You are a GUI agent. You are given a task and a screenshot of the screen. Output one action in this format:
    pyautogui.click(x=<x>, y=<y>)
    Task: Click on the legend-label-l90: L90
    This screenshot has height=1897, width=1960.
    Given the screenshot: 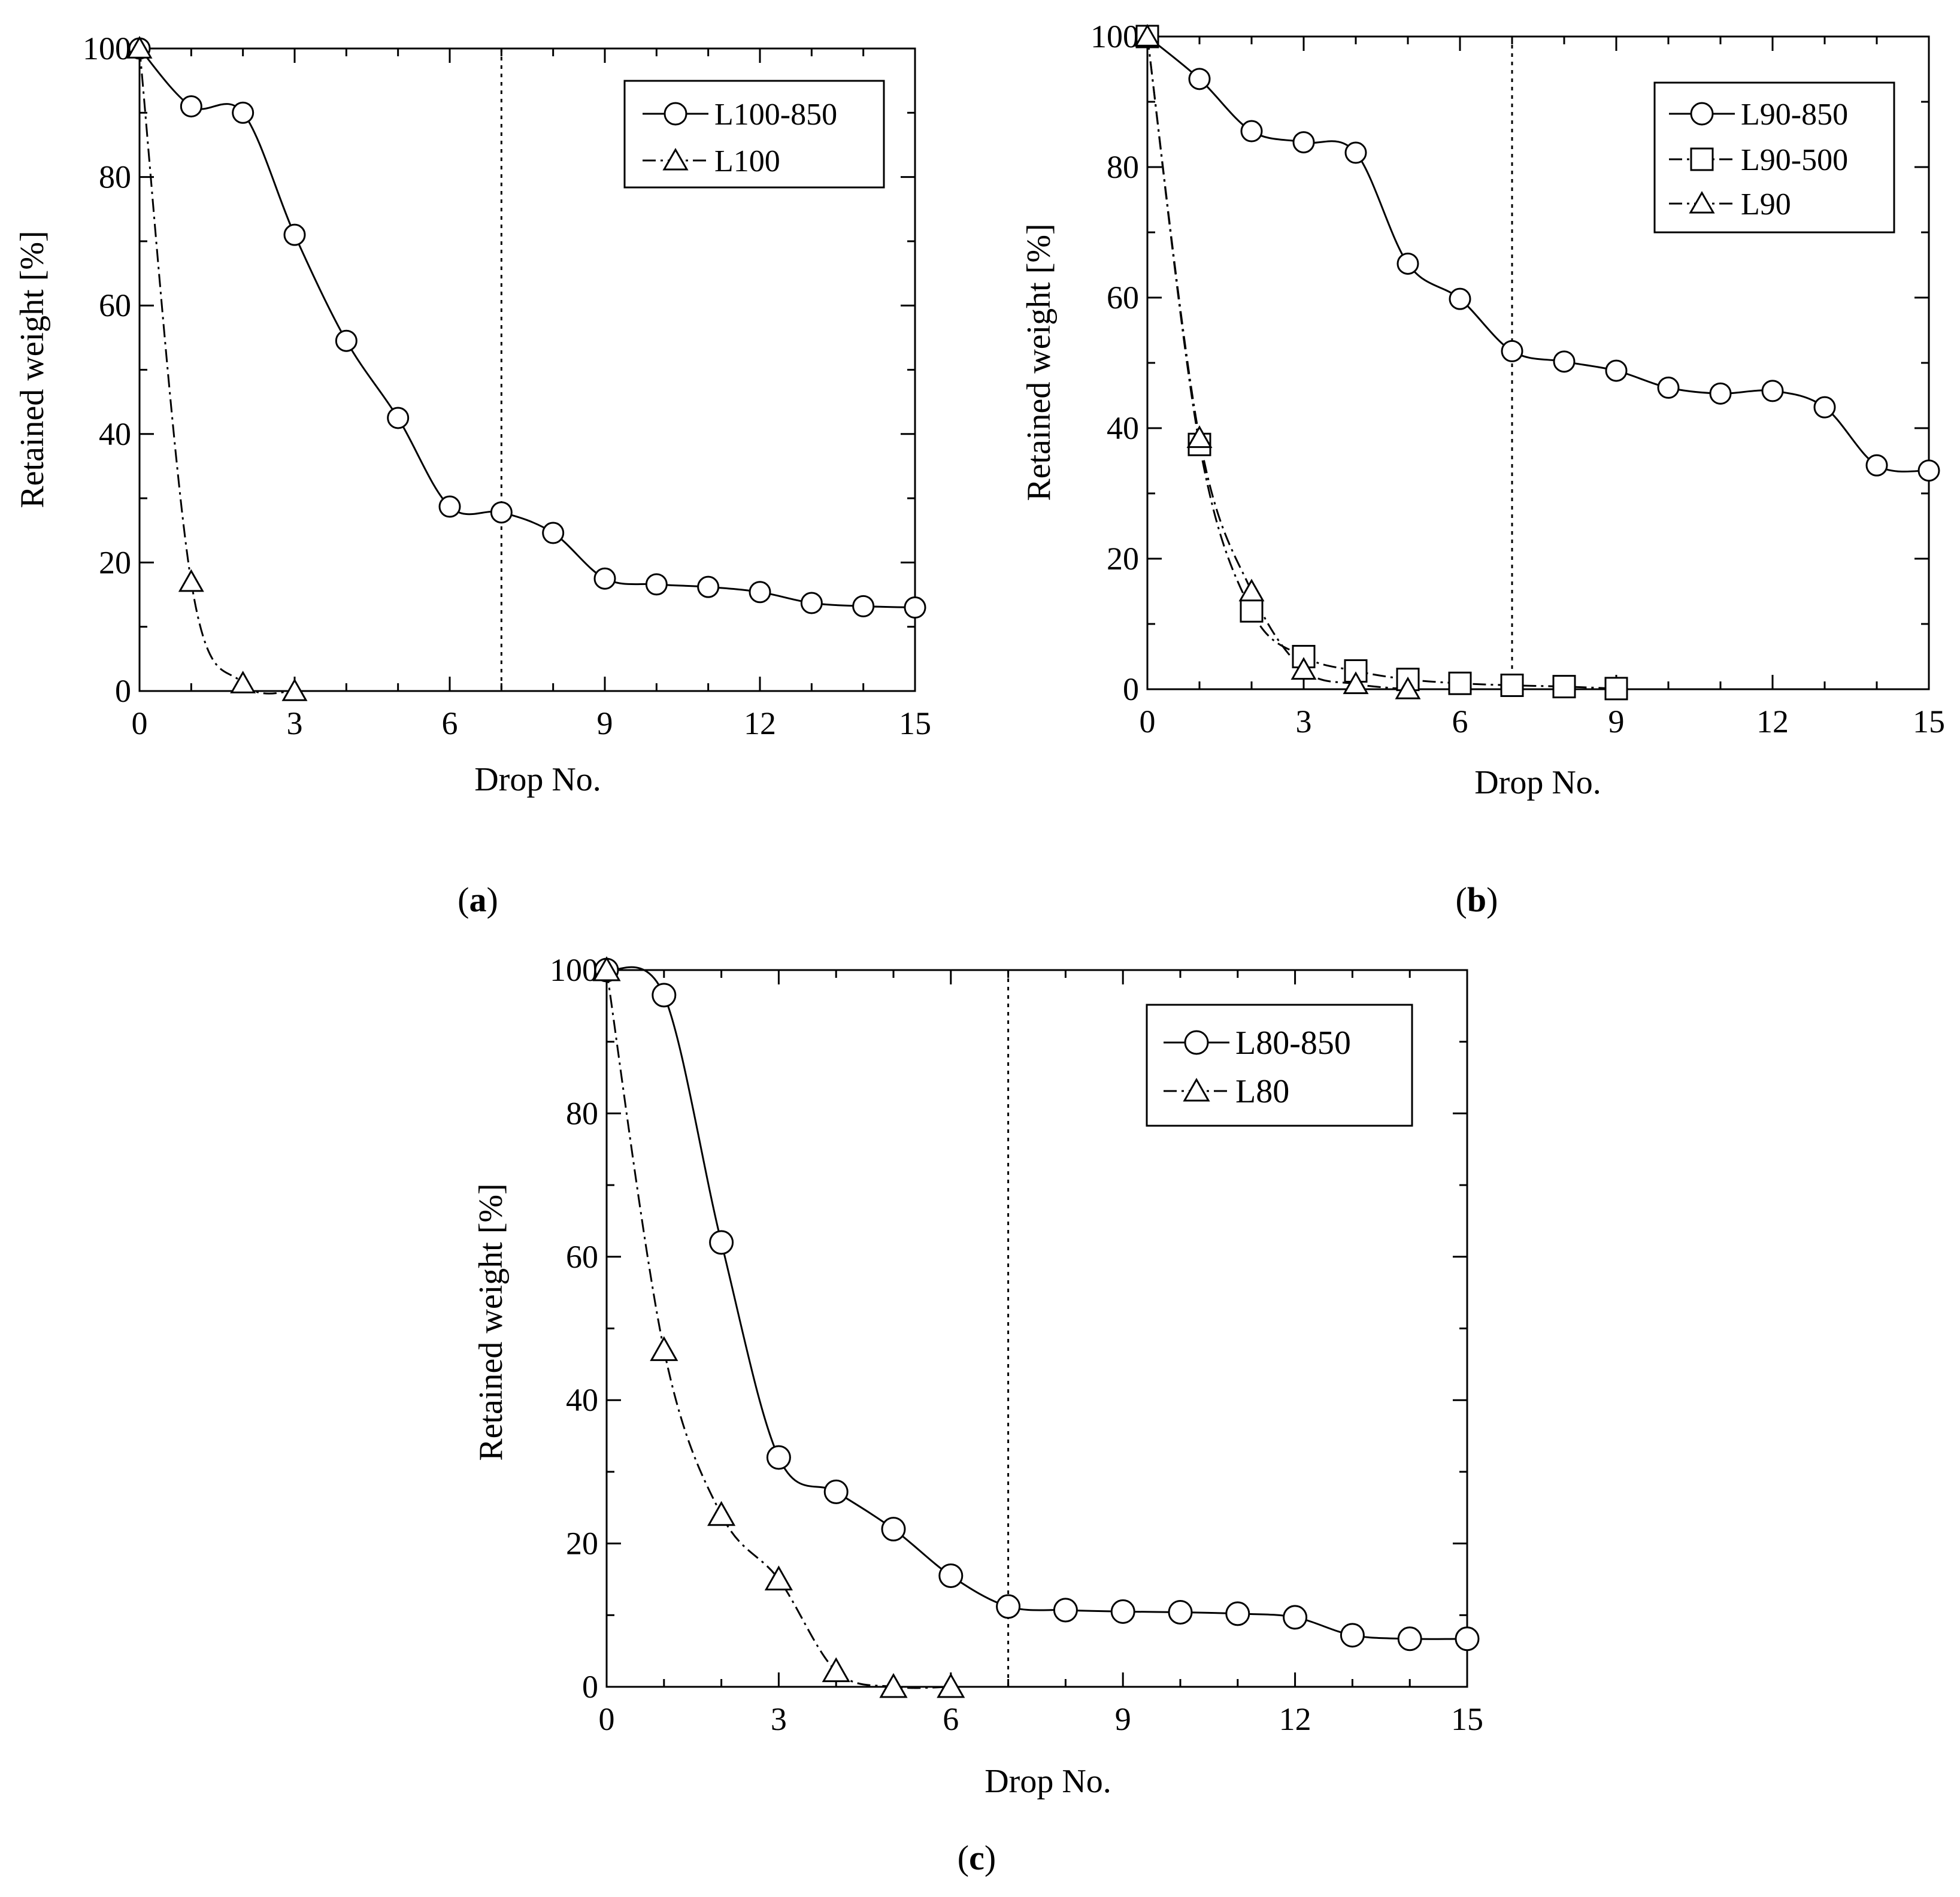 What is the action you would take?
    pyautogui.click(x=1766, y=205)
    